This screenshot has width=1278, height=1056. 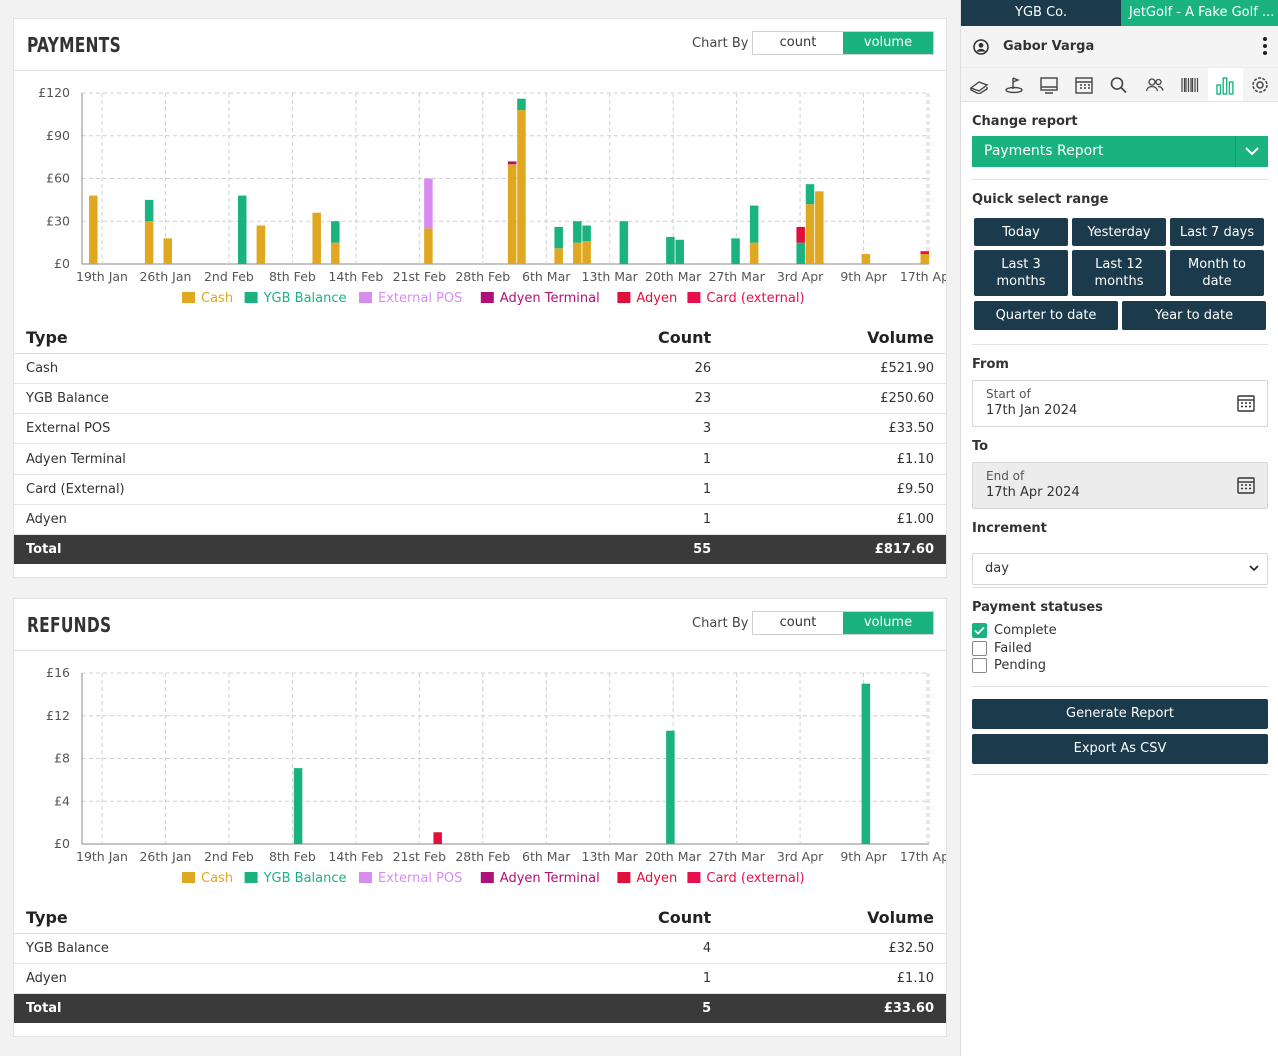 I want to click on monitor-icon, so click(x=1048, y=84).